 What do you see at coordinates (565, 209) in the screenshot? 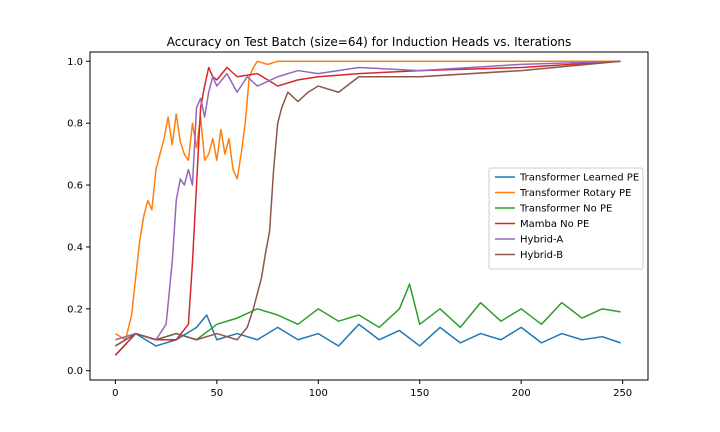
I see `legend-label: Transformer No PE` at bounding box center [565, 209].